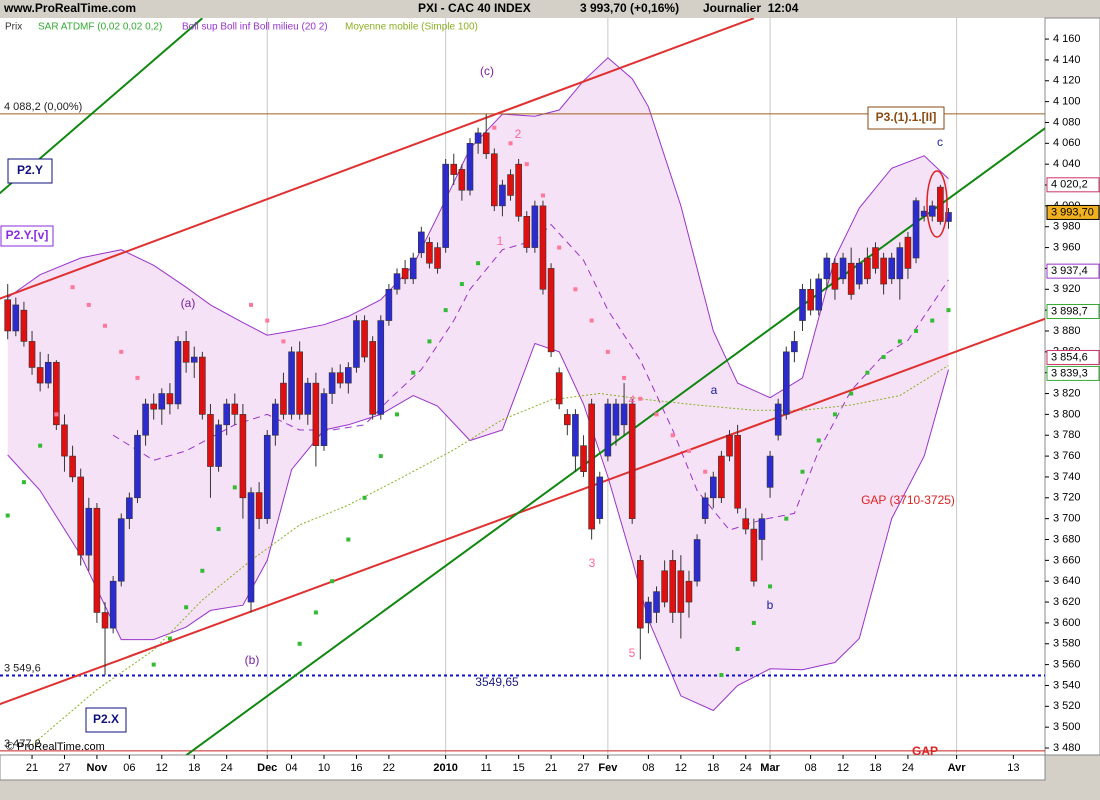 The width and height of the screenshot is (1100, 800). What do you see at coordinates (1067, 393) in the screenshot?
I see `y-tick-label: 3 820` at bounding box center [1067, 393].